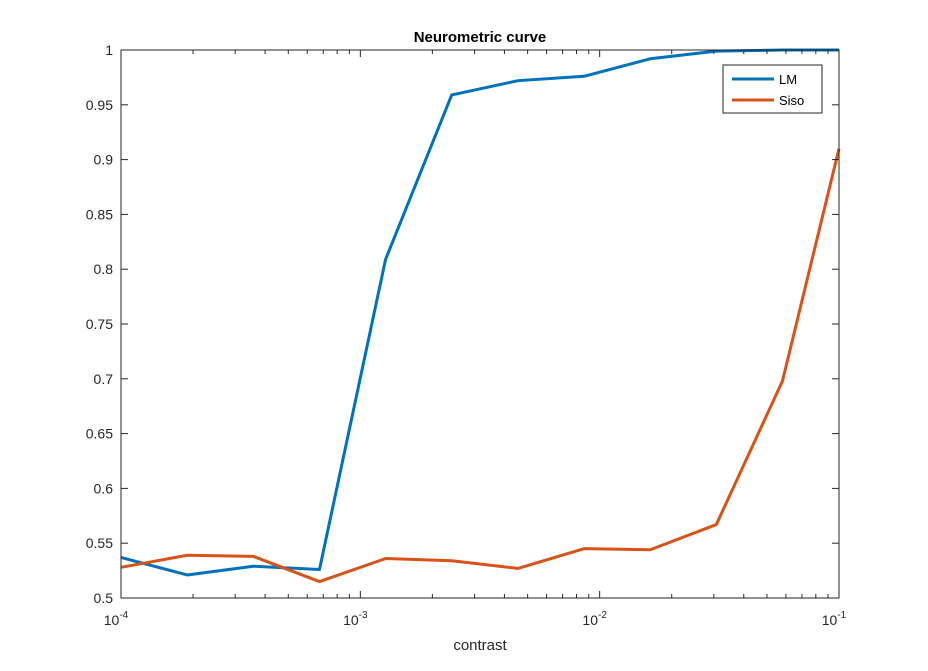  What do you see at coordinates (116, 619) in the screenshot?
I see `x-tick-label: 10⁻⁴` at bounding box center [116, 619].